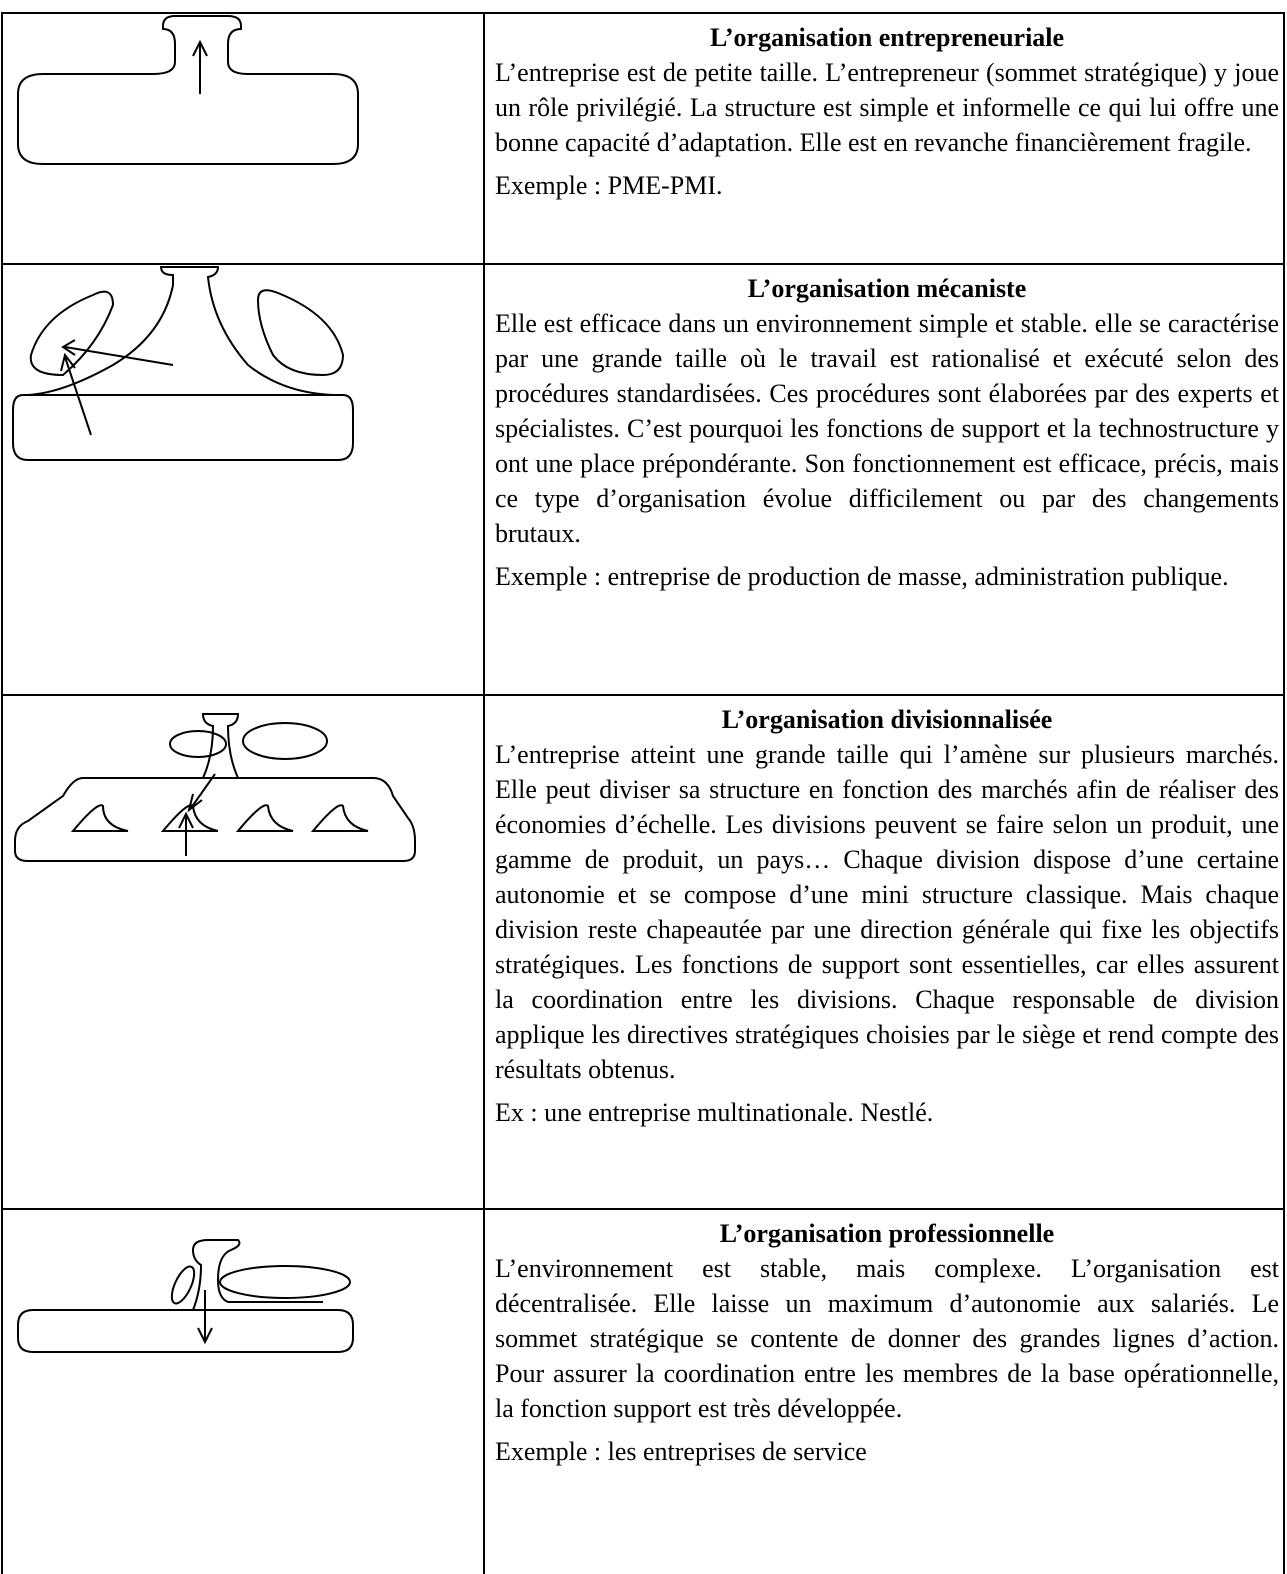 This screenshot has height=1574, width=1287. What do you see at coordinates (887, 288) in the screenshot?
I see `row-title: L’organisation mécaniste` at bounding box center [887, 288].